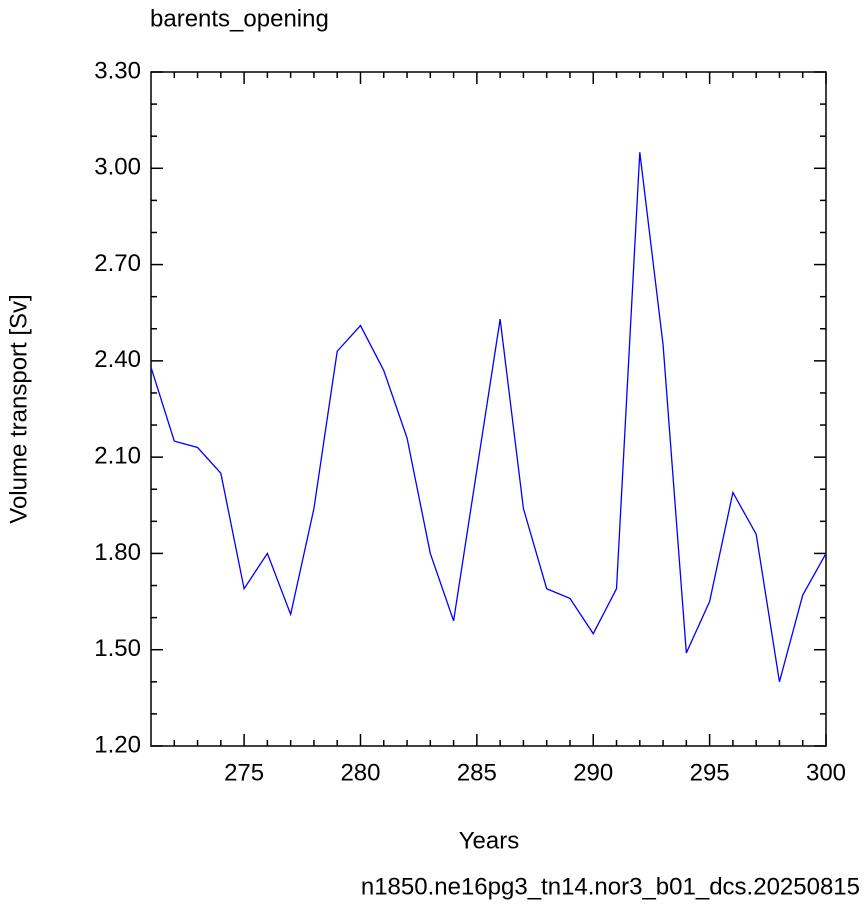  Describe the element at coordinates (117, 455) in the screenshot. I see `y-tick-label: 2.10` at that location.